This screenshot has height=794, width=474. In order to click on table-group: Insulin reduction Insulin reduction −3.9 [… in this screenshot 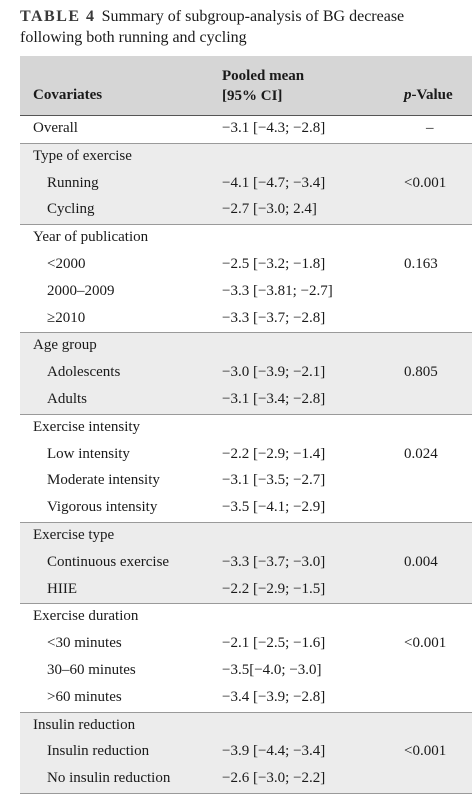, I will do `click(246, 753)`.